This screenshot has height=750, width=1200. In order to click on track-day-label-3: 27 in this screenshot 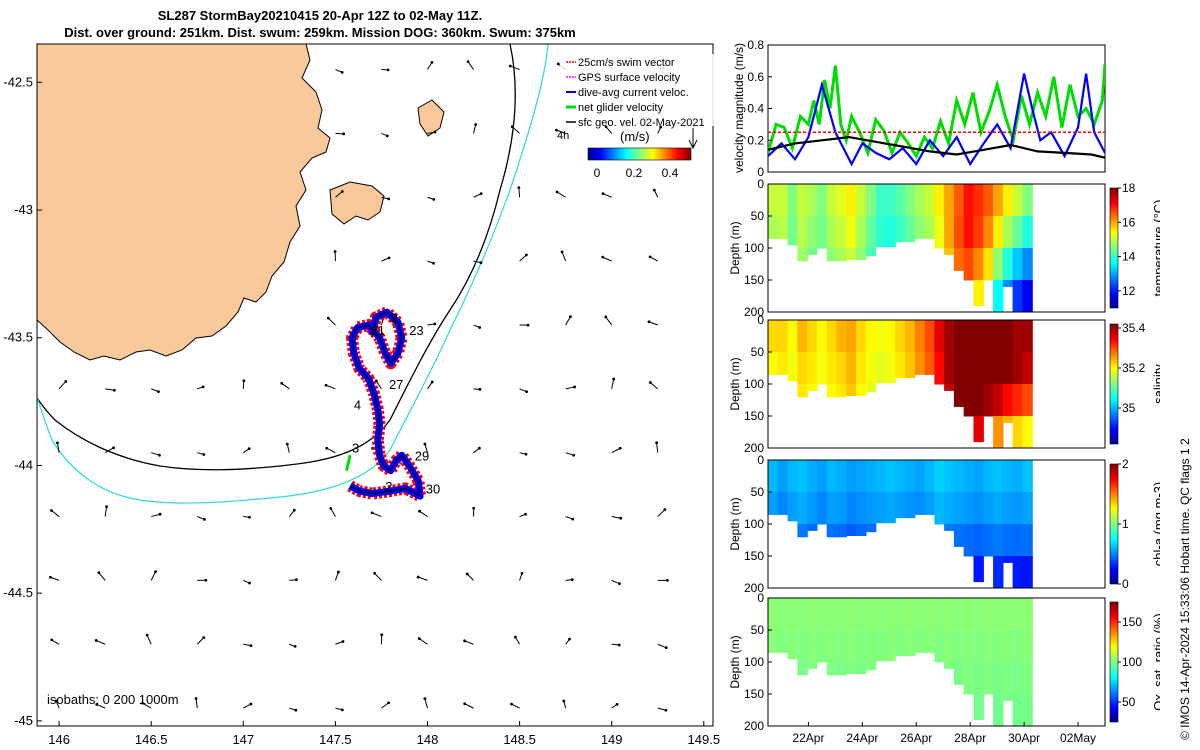, I will do `click(396, 384)`.